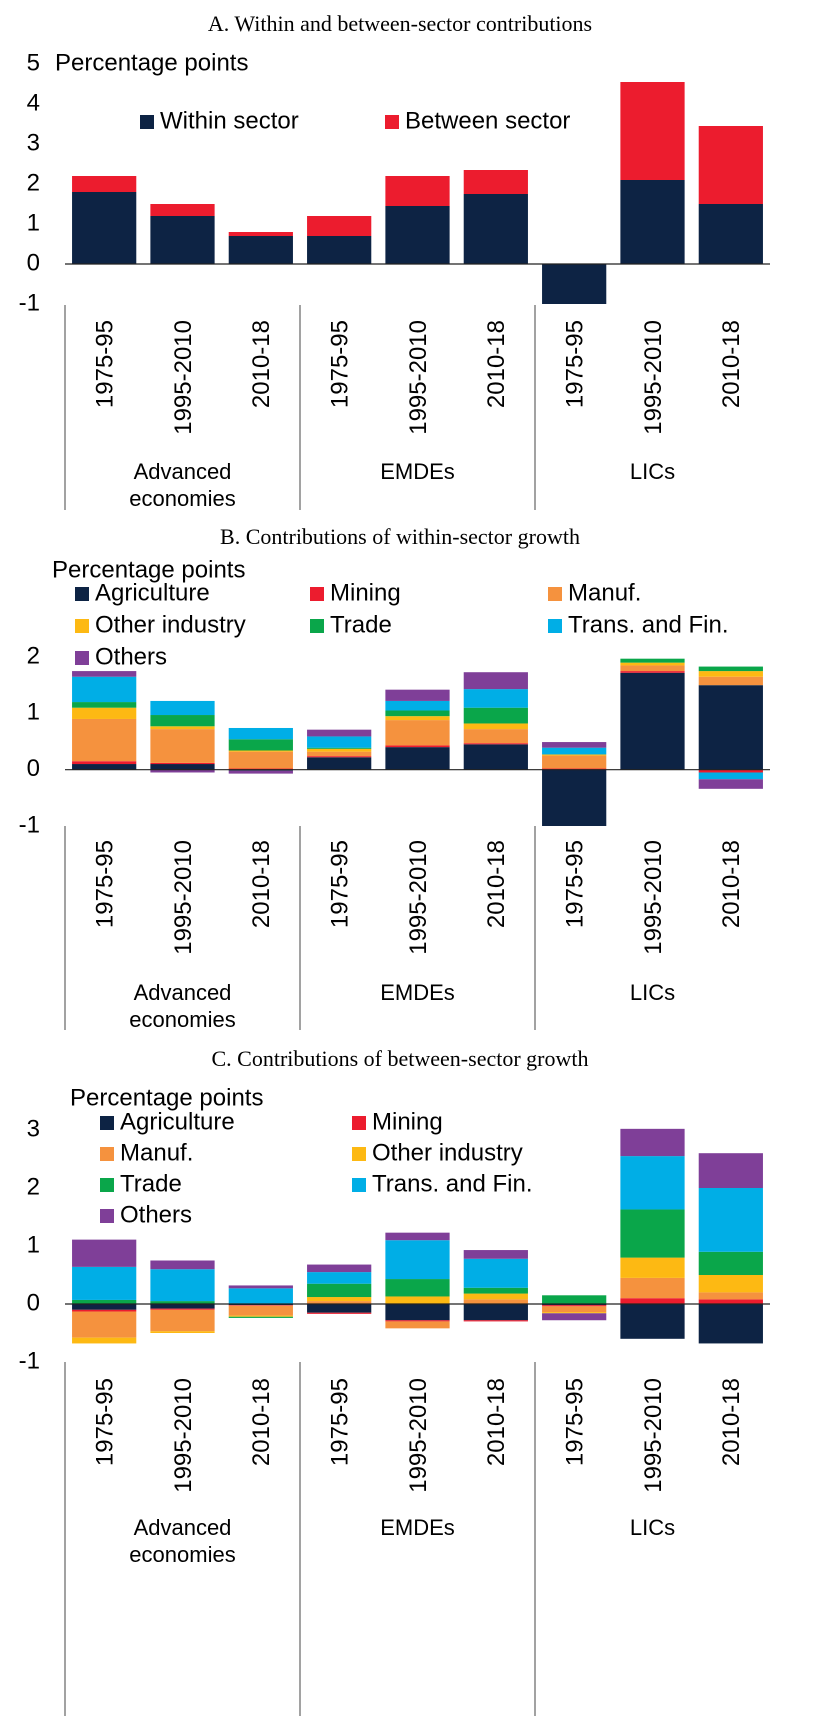 This screenshot has width=833, height=1716. What do you see at coordinates (400, 536) in the screenshot?
I see `chart-title: B. Contributions of within-sector growth` at bounding box center [400, 536].